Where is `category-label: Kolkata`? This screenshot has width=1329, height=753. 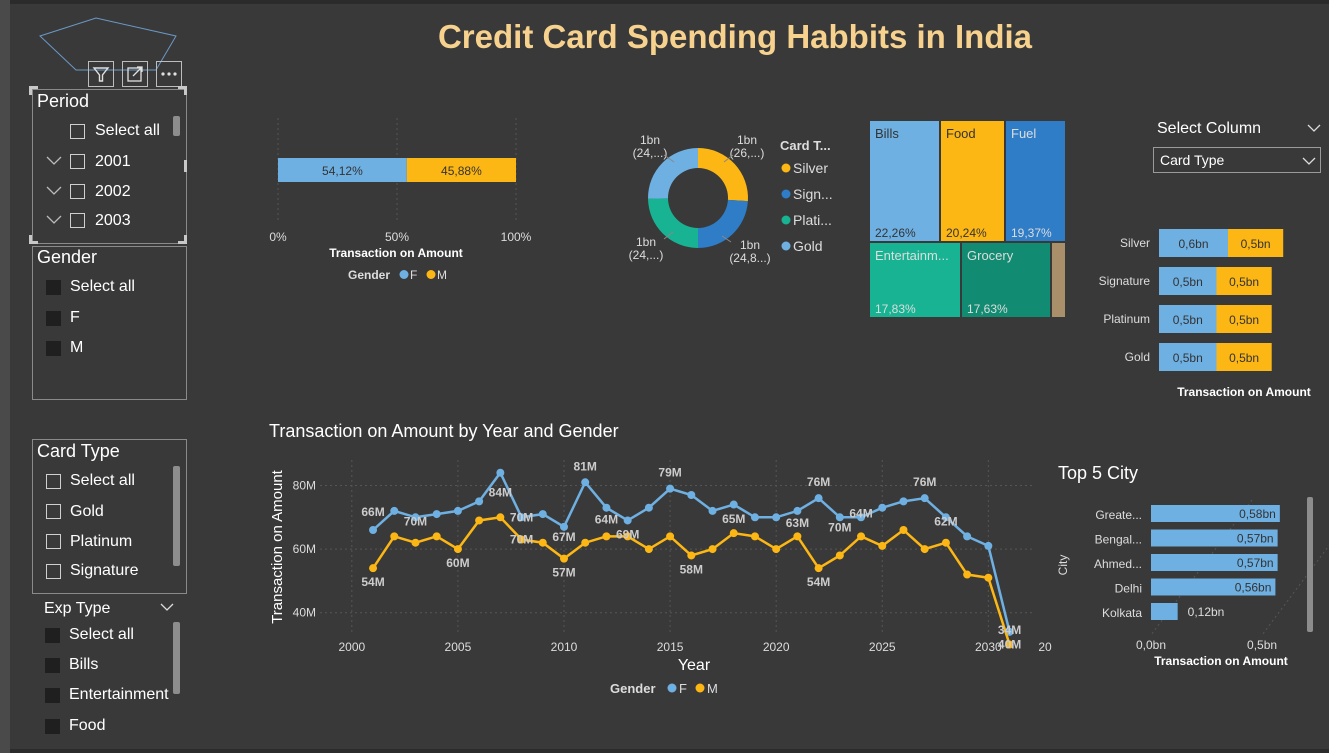 category-label: Kolkata is located at coordinates (1122, 613).